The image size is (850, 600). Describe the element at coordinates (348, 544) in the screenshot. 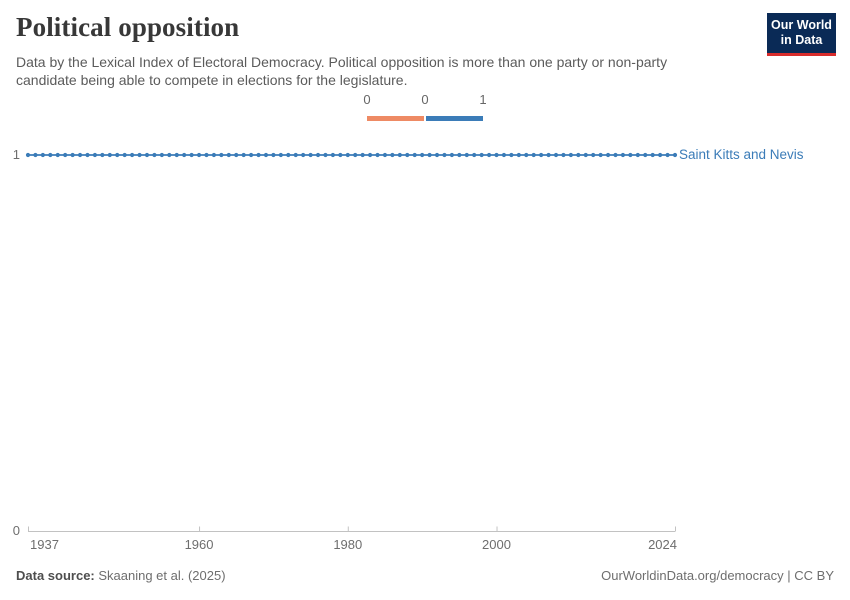

I see `x-tick-label: 1980` at that location.